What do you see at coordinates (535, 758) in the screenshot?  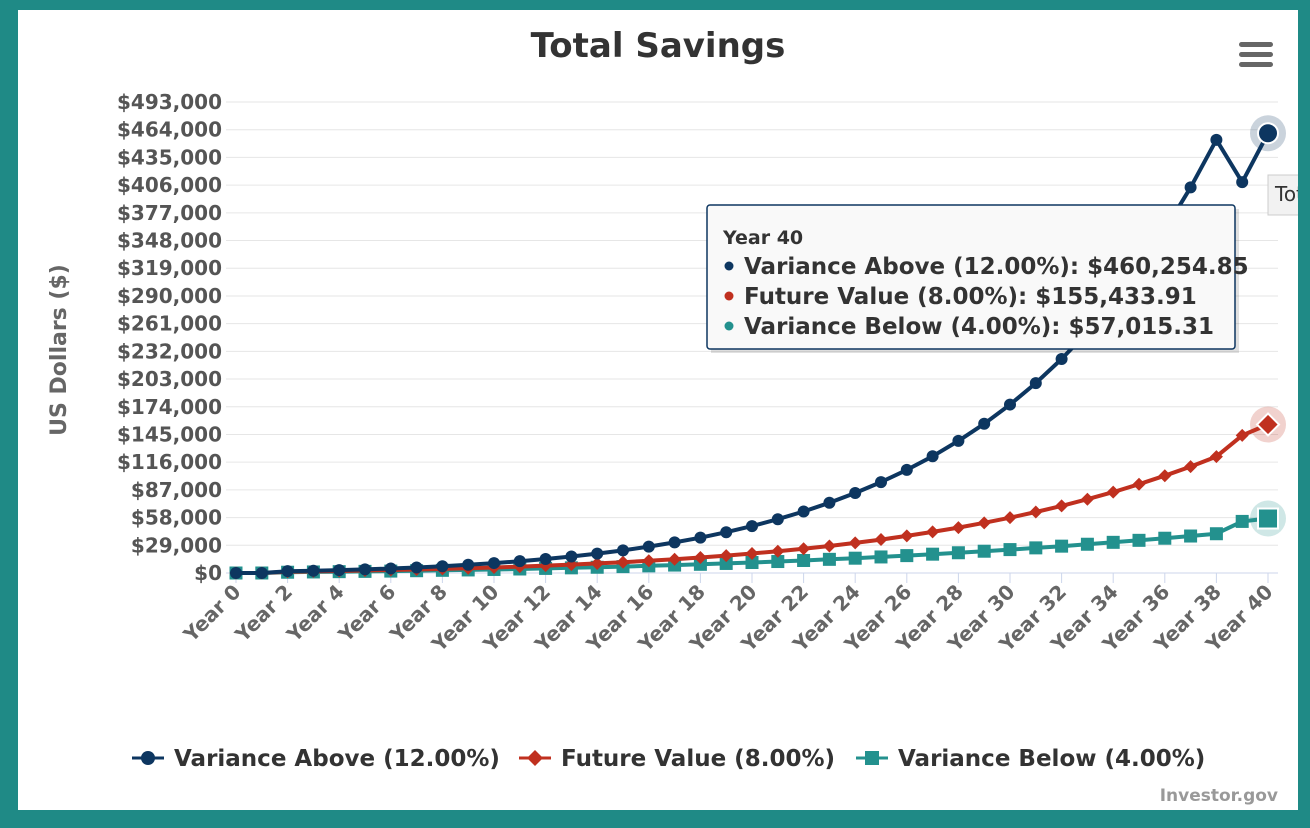 I see `legend-diamond-icon` at bounding box center [535, 758].